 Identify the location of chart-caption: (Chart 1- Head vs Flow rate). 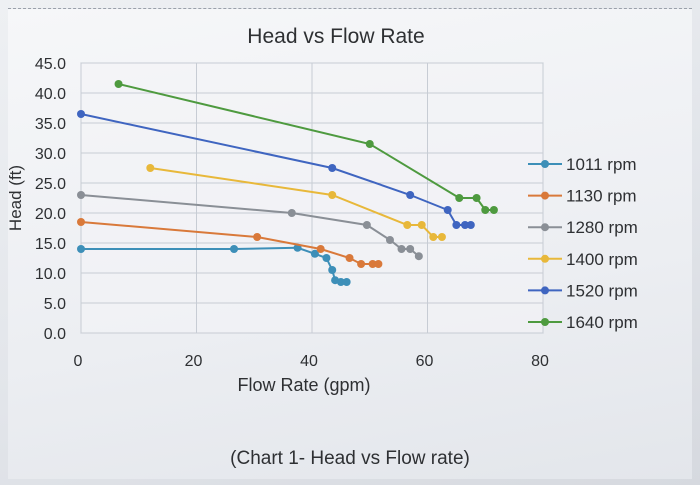
(350, 458).